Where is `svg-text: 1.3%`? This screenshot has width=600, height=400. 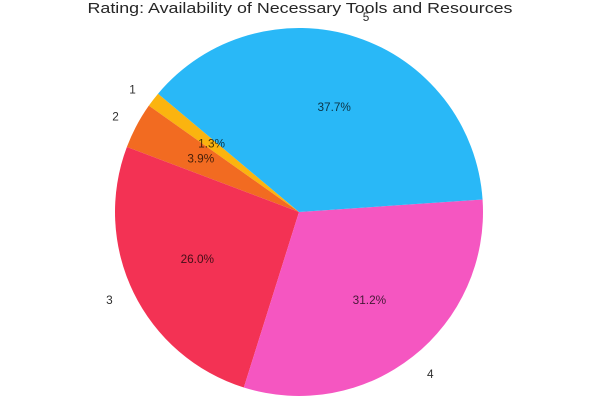 svg-text: 1.3% is located at coordinates (211, 144).